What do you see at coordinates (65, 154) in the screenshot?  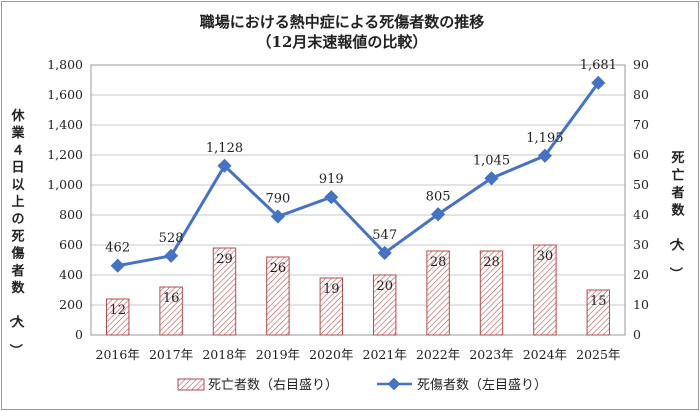 I see `left-tick-label: 1,200` at bounding box center [65, 154].